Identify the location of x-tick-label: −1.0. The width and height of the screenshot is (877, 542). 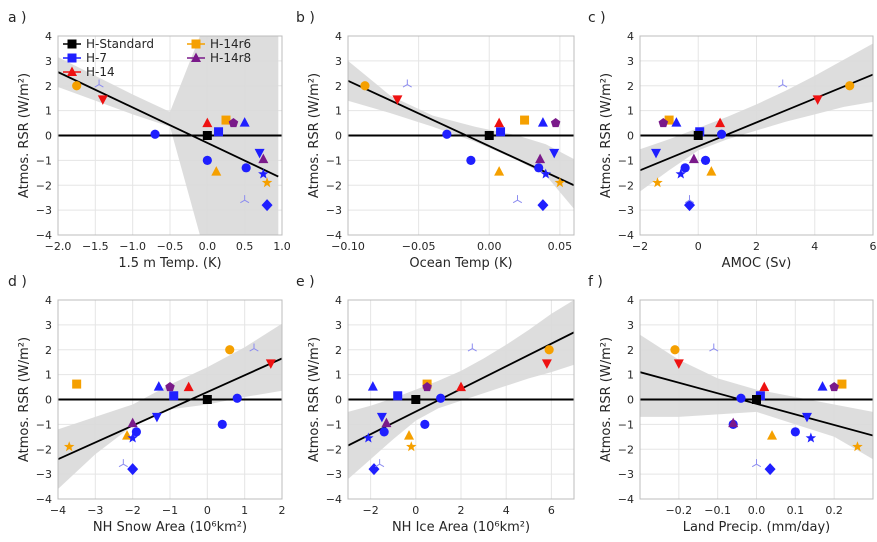
(132, 246).